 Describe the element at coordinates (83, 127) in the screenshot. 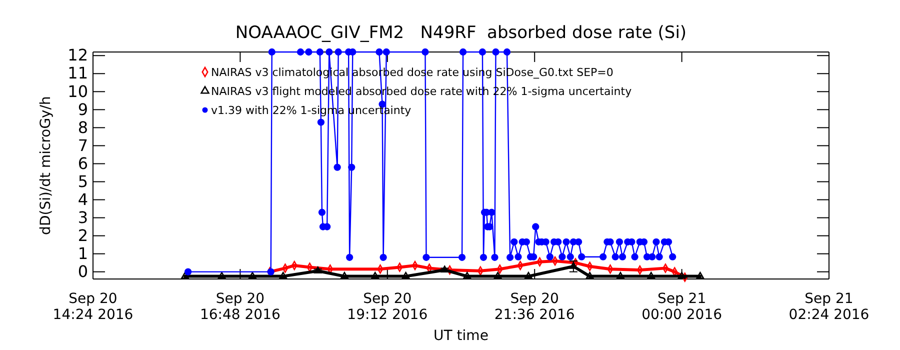

I see `y-tick-label: 8` at that location.